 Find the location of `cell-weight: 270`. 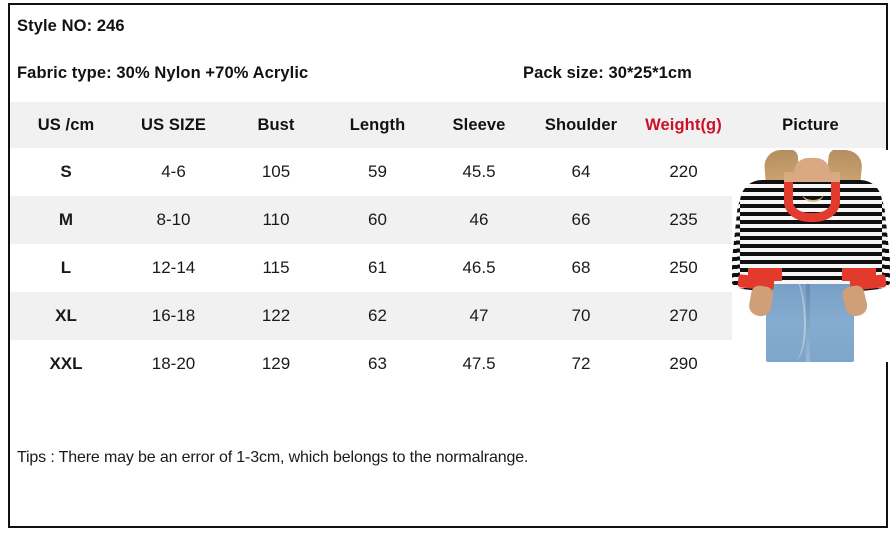

cell-weight: 270 is located at coordinates (683, 315).